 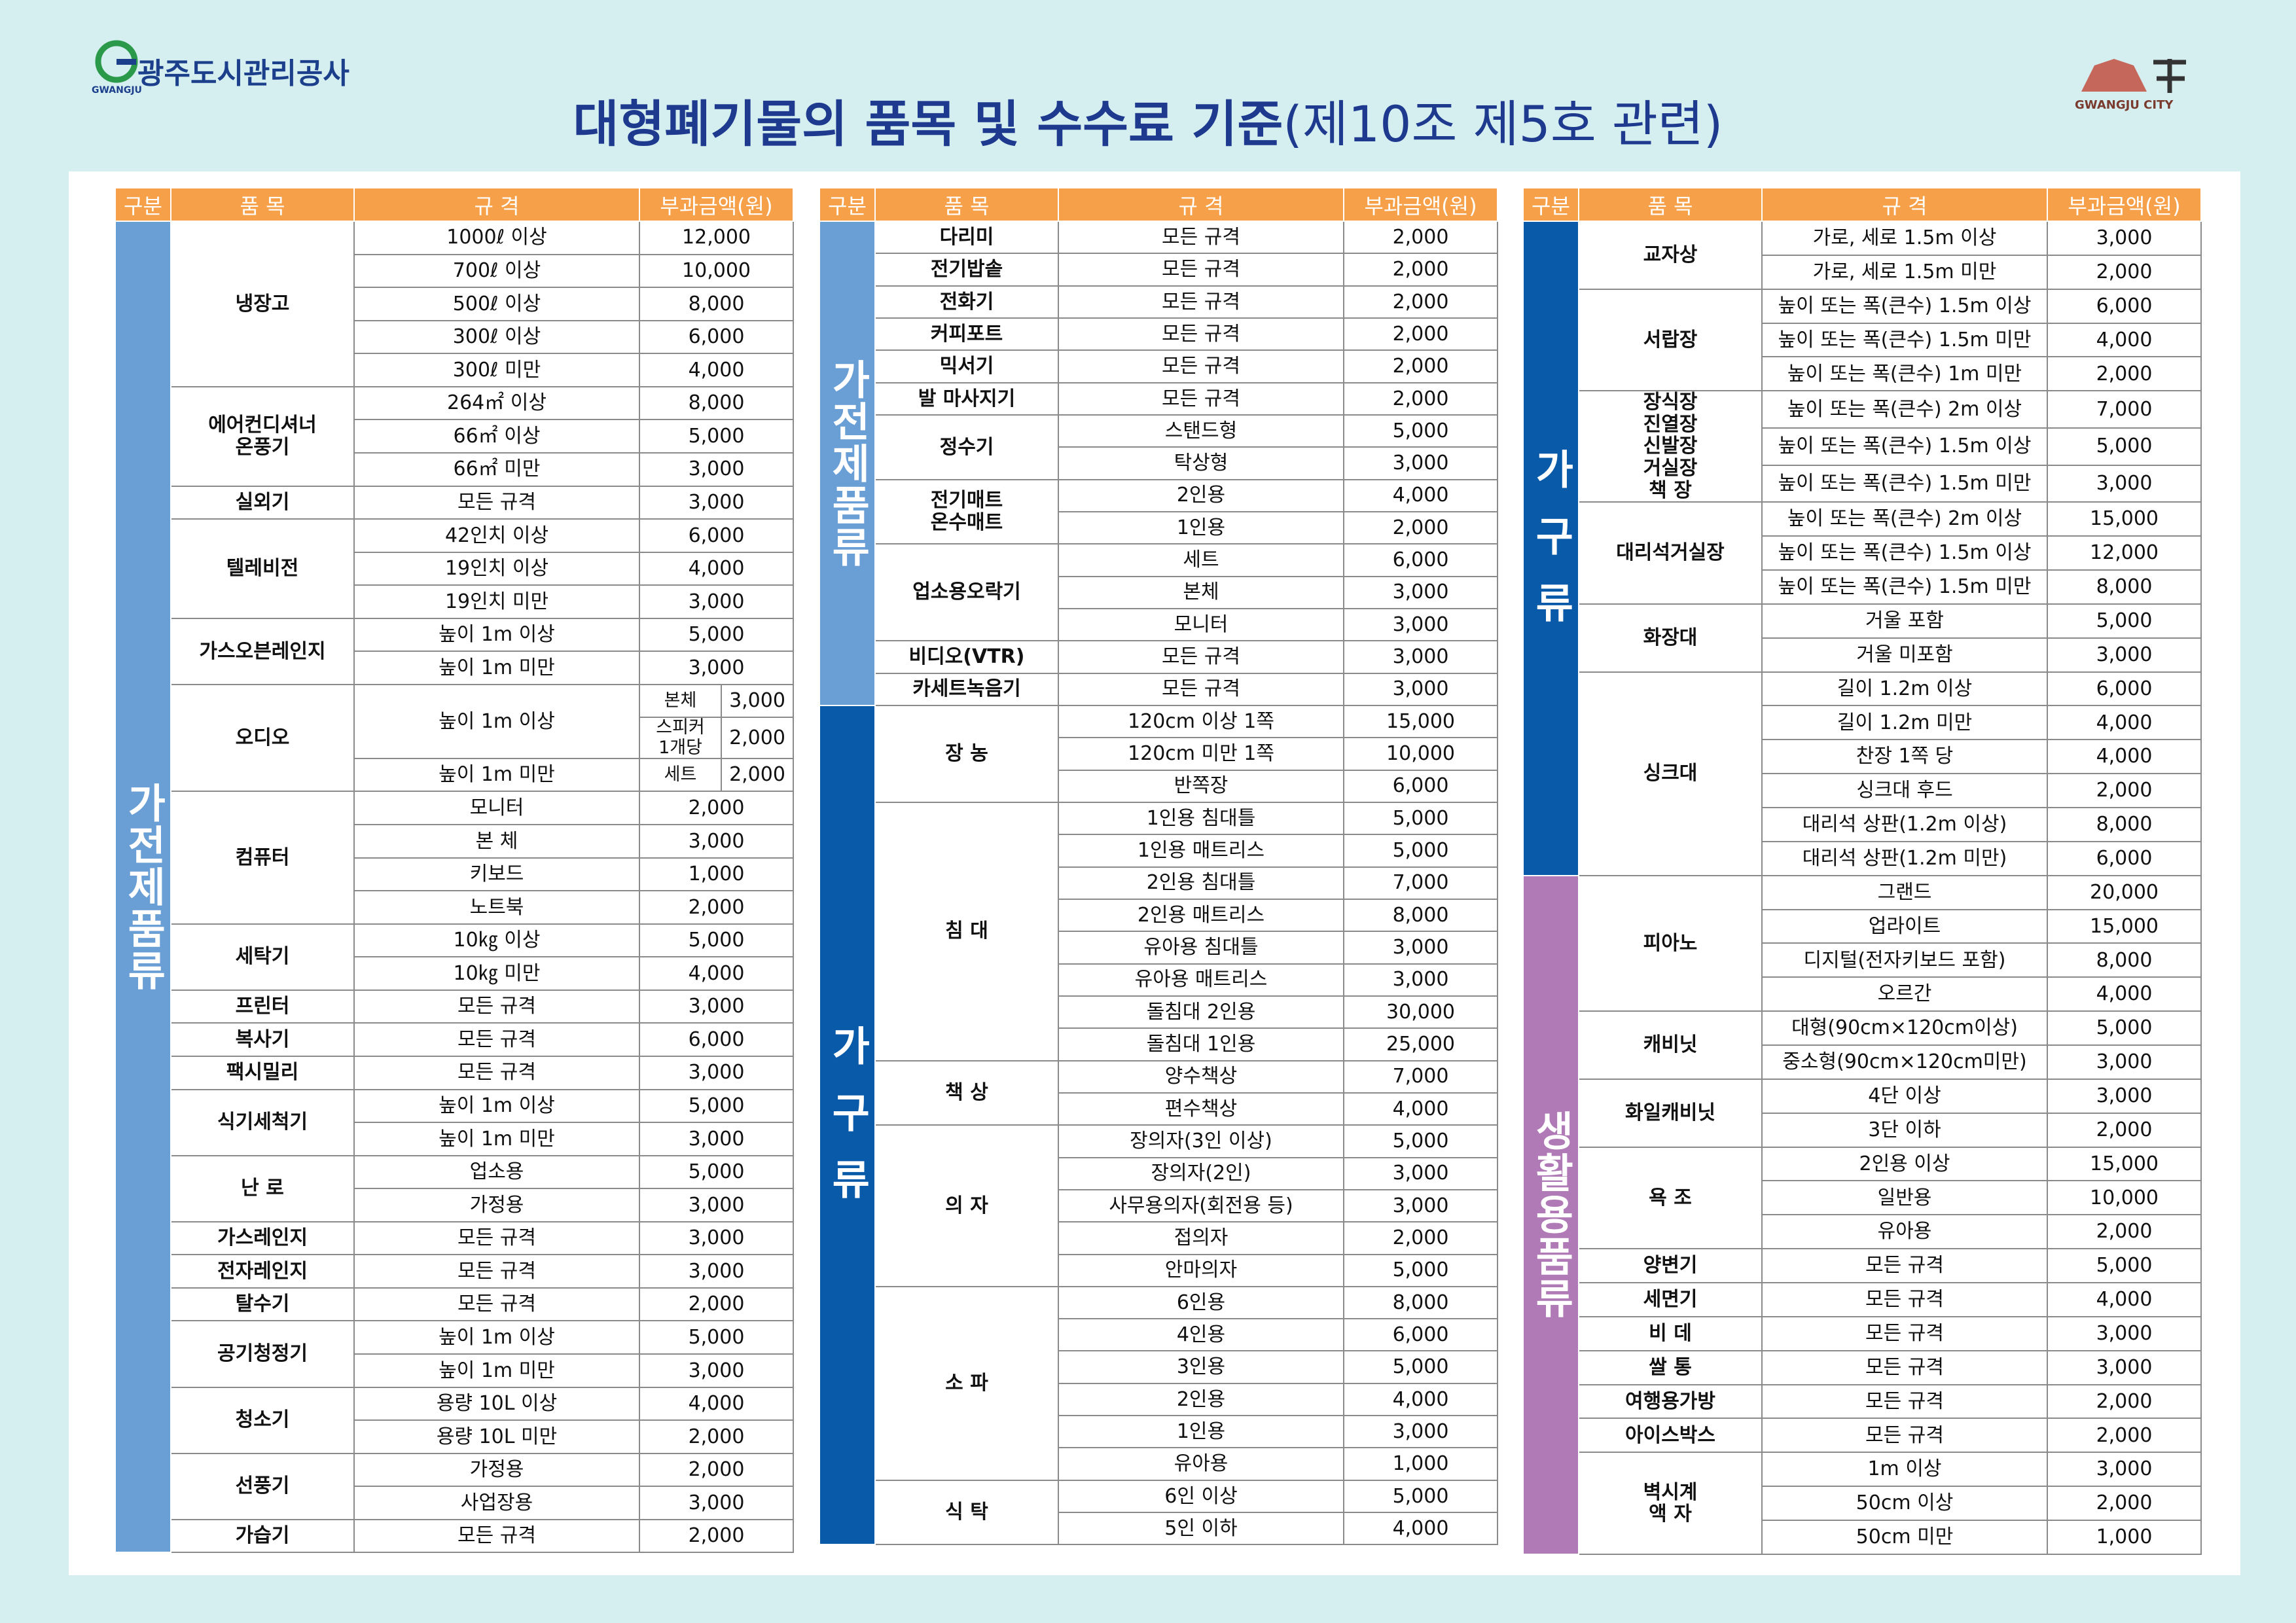 I want to click on spec: 유아용 매트리스, so click(x=1201, y=980).